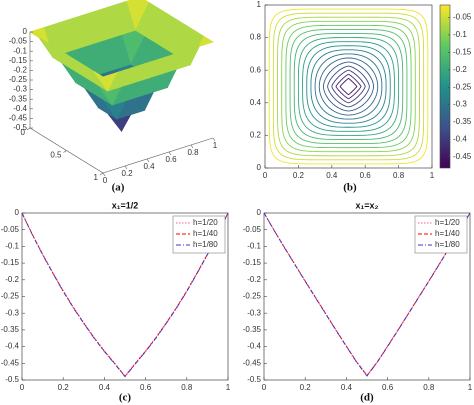 This screenshot has width=474, height=405. Describe the element at coordinates (18, 118) in the screenshot. I see `z-tick-label: -0.45` at that location.